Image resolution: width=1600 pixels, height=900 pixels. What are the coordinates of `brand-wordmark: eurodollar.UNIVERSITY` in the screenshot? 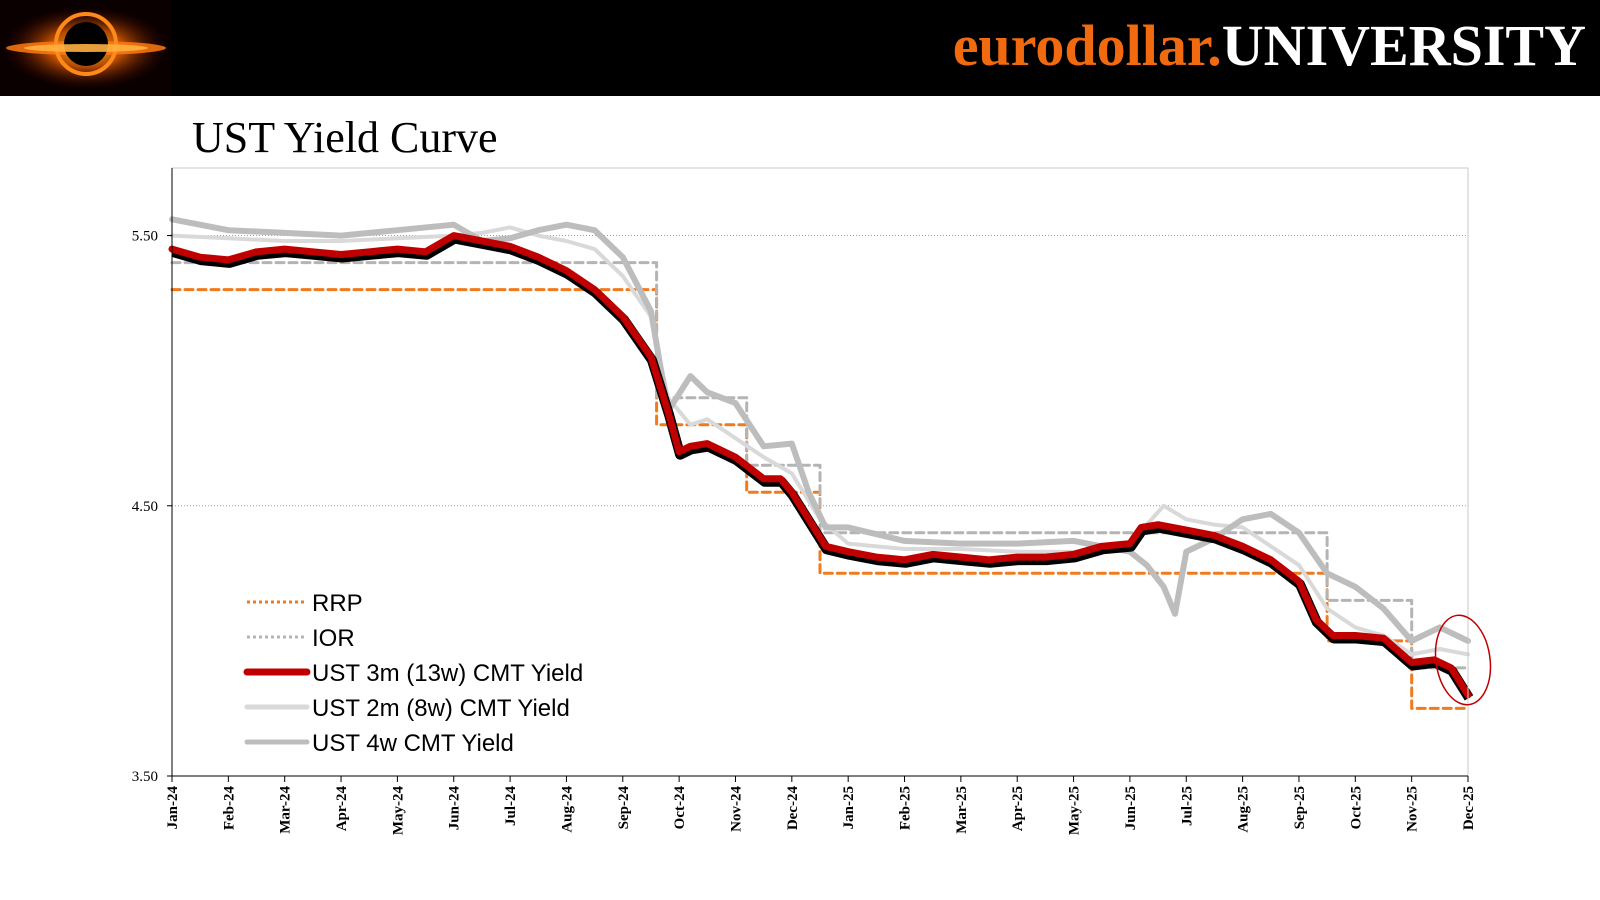 It's located at (1269, 46).